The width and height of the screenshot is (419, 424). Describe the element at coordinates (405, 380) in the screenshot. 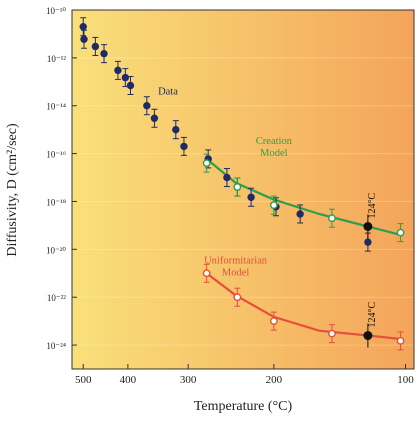

I see `x-tick-label: 100` at that location.